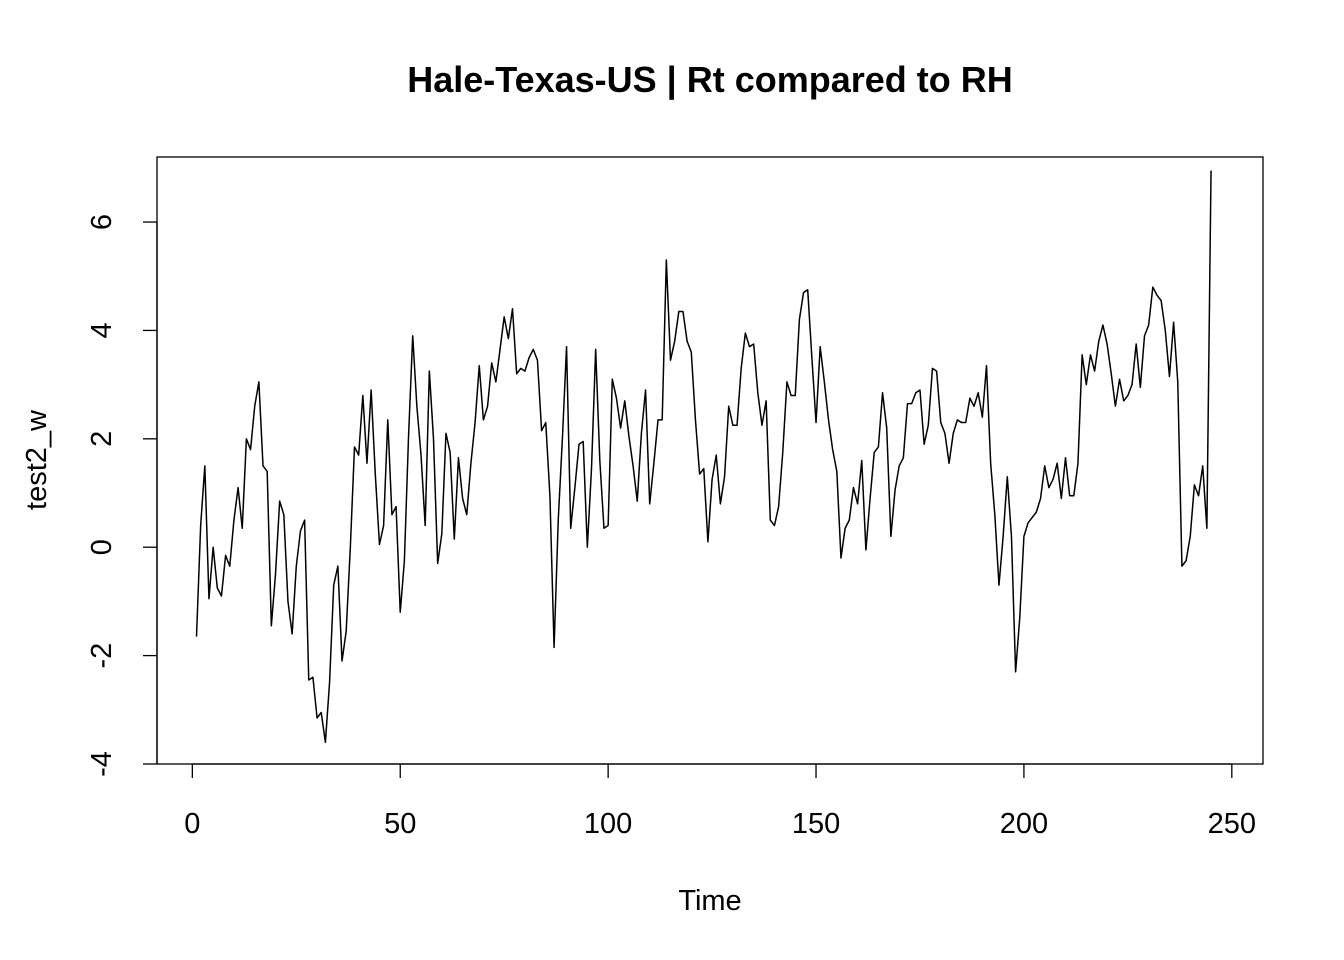 The height and width of the screenshot is (960, 1344). I want to click on x-tick-label: 200, so click(1024, 824).